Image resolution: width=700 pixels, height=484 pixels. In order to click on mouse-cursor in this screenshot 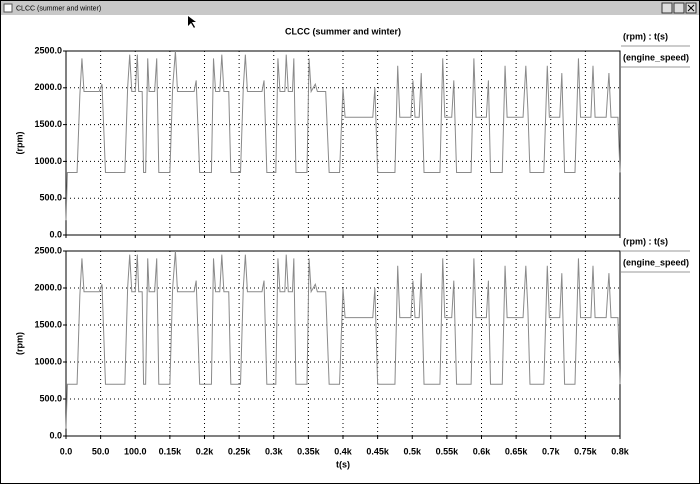, I will do `click(192, 22)`.